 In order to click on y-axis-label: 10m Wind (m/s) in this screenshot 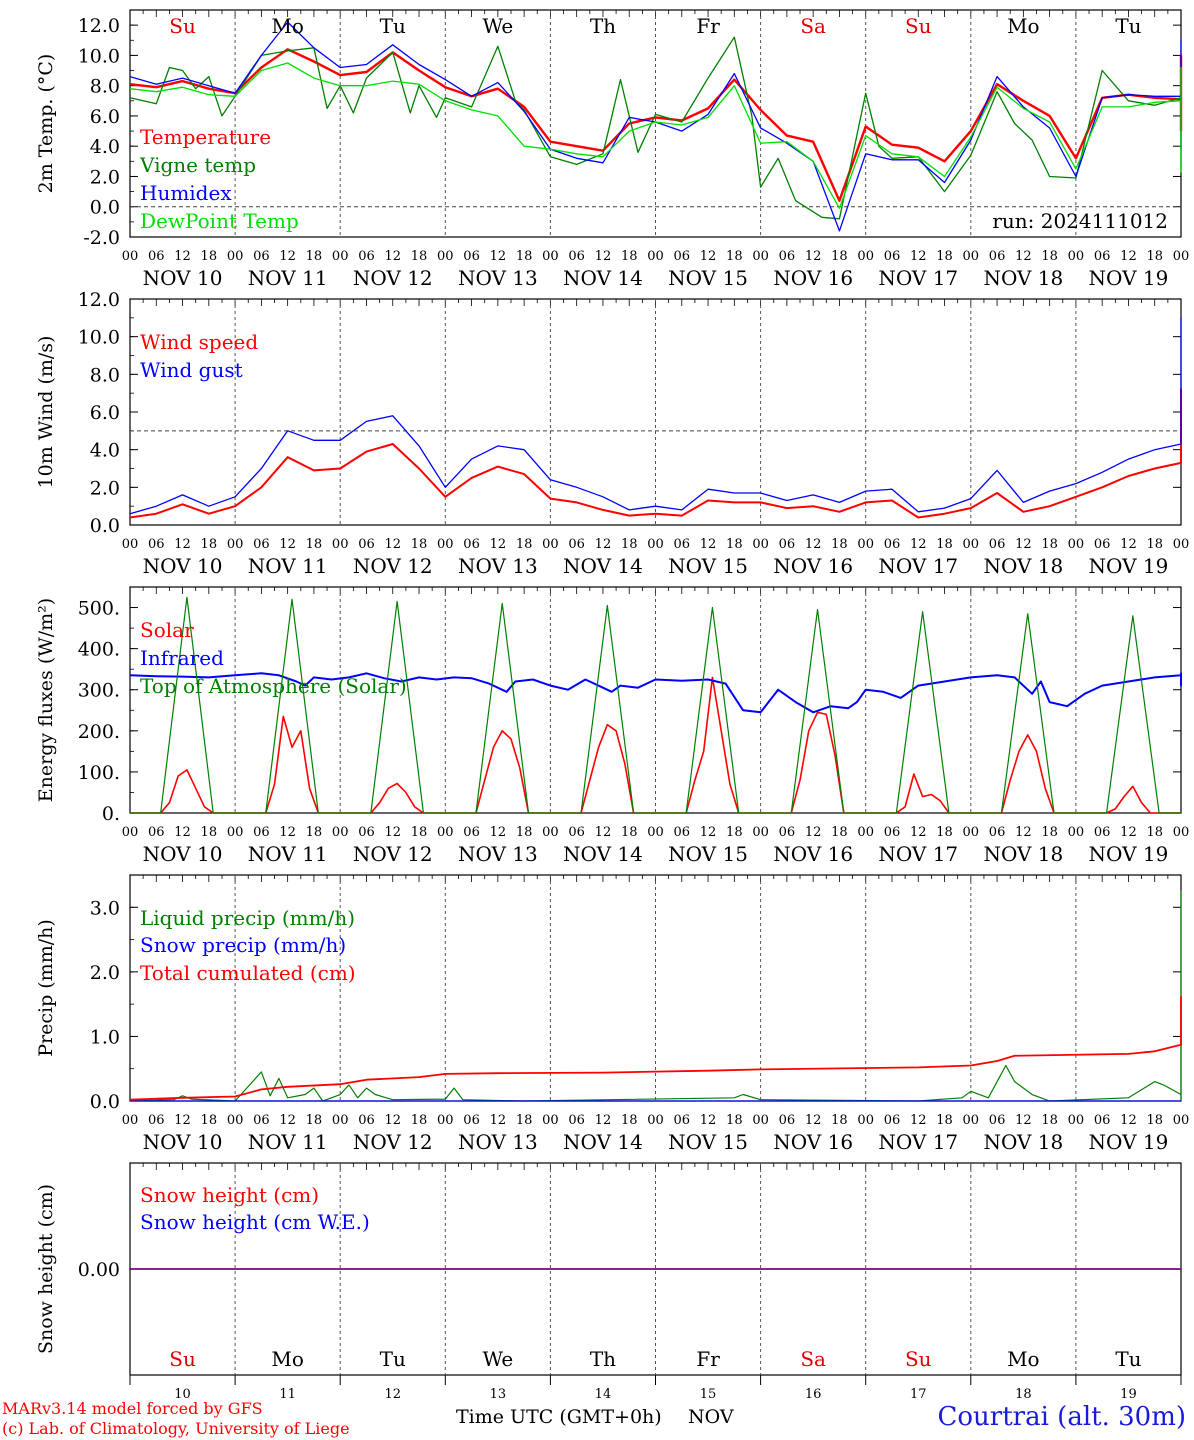, I will do `click(46, 412)`.